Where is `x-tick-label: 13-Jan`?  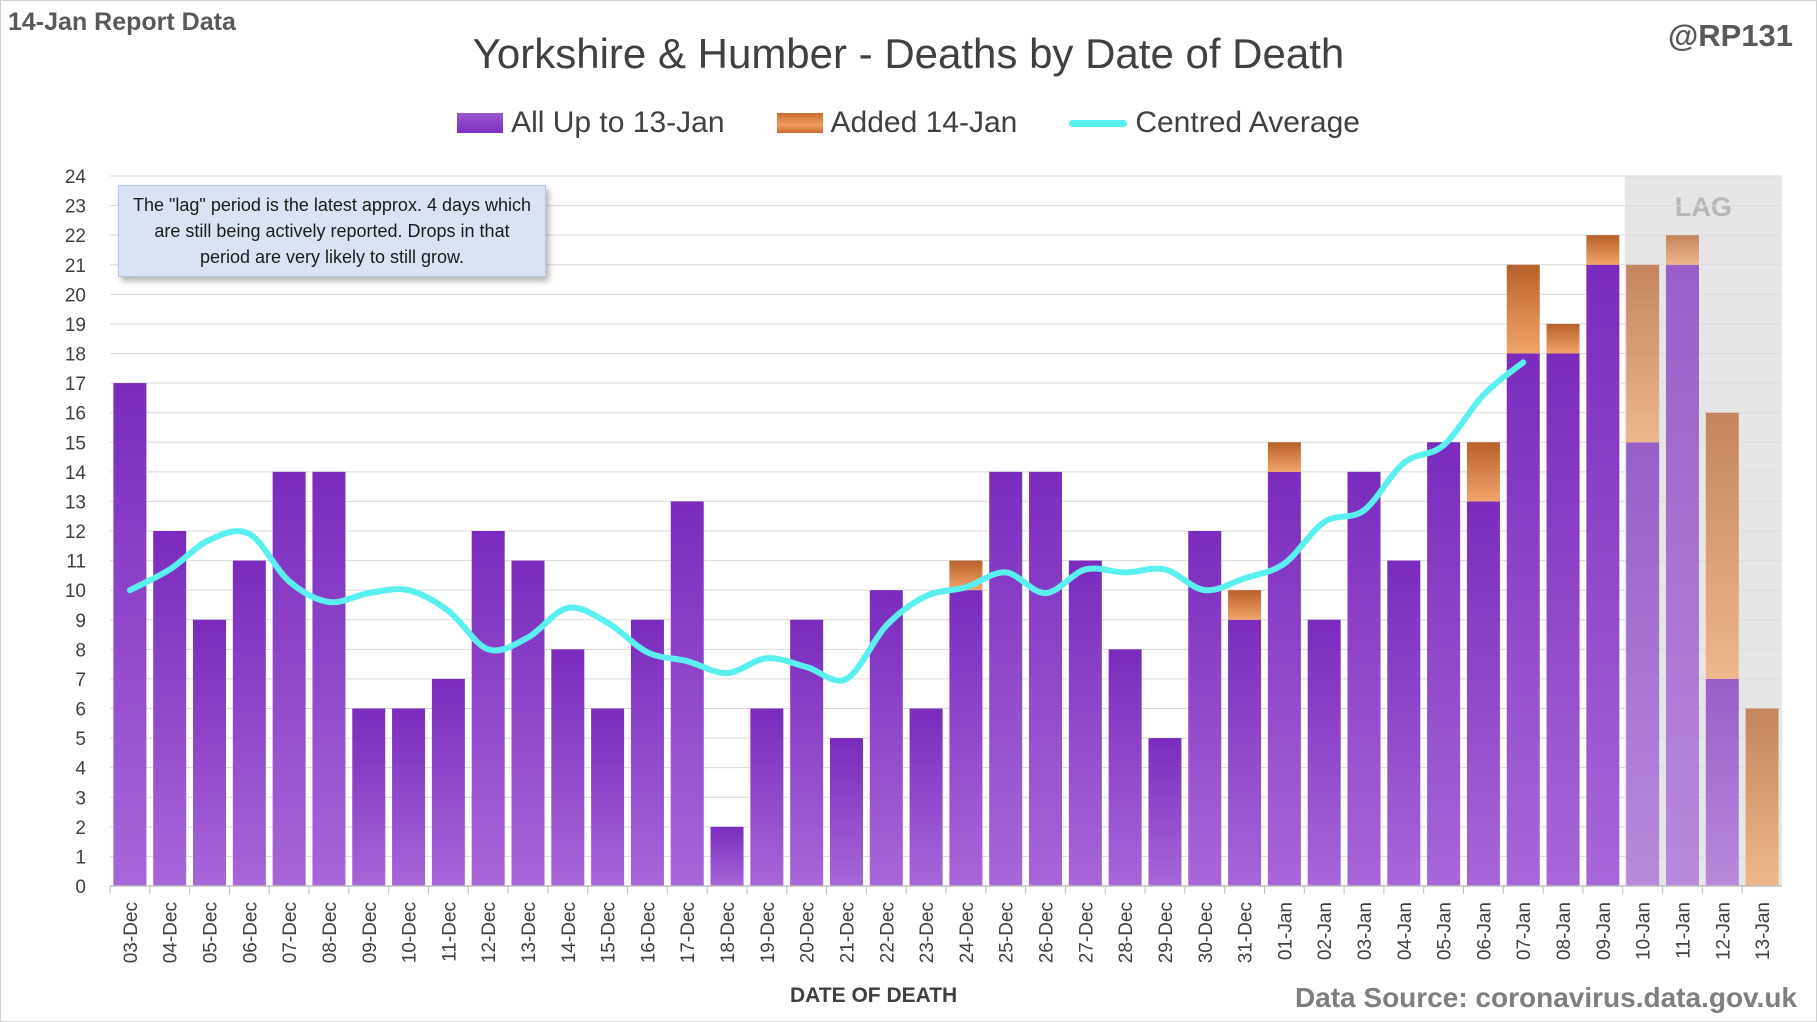 x-tick-label: 13-Jan is located at coordinates (1763, 931).